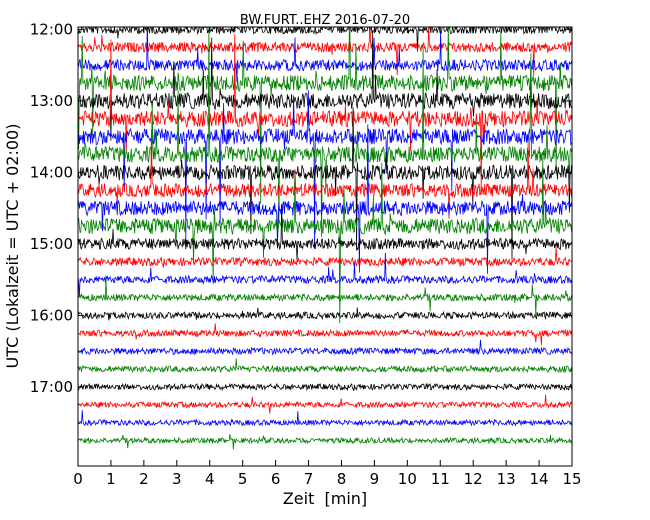 This screenshot has height=520, width=650. I want to click on x-tick-label: 5, so click(243, 479).